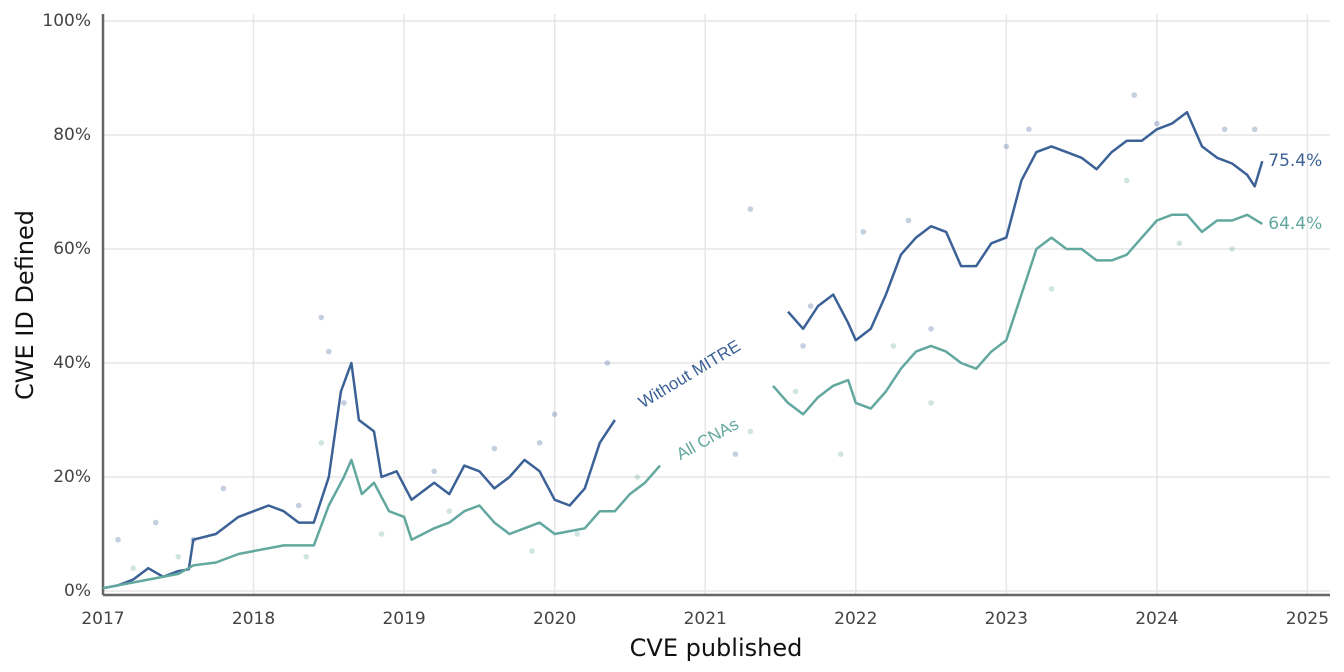  I want to click on y-tick-label: 60%, so click(72, 249).